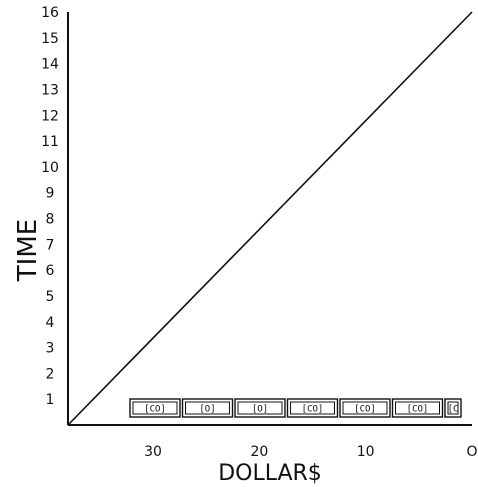  I want to click on y-tick-label: 13, so click(50, 90).